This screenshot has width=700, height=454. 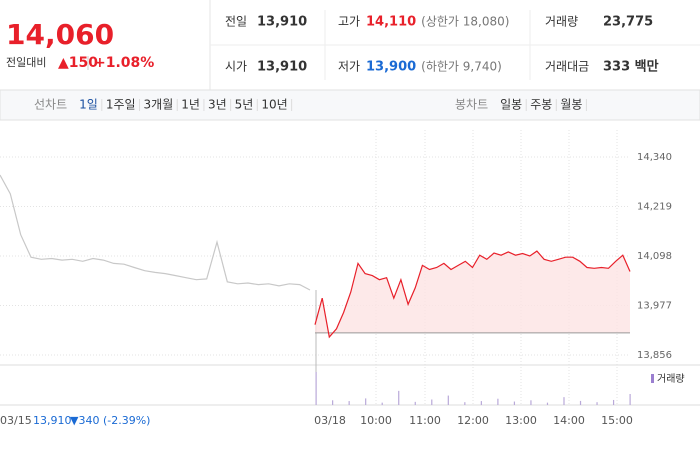 What do you see at coordinates (350, 105) in the screenshot?
I see `tab-bar` at bounding box center [350, 105].